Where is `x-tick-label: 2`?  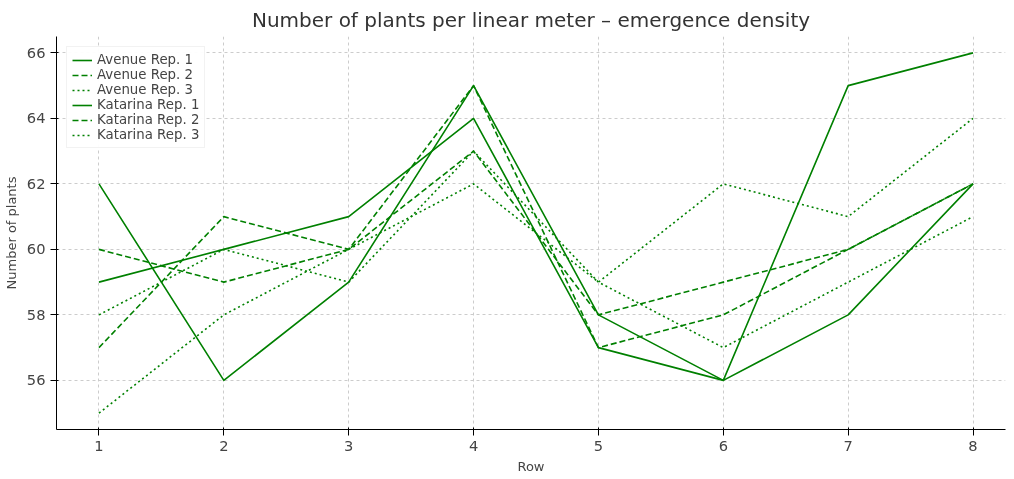 x-tick-label: 2 is located at coordinates (224, 445).